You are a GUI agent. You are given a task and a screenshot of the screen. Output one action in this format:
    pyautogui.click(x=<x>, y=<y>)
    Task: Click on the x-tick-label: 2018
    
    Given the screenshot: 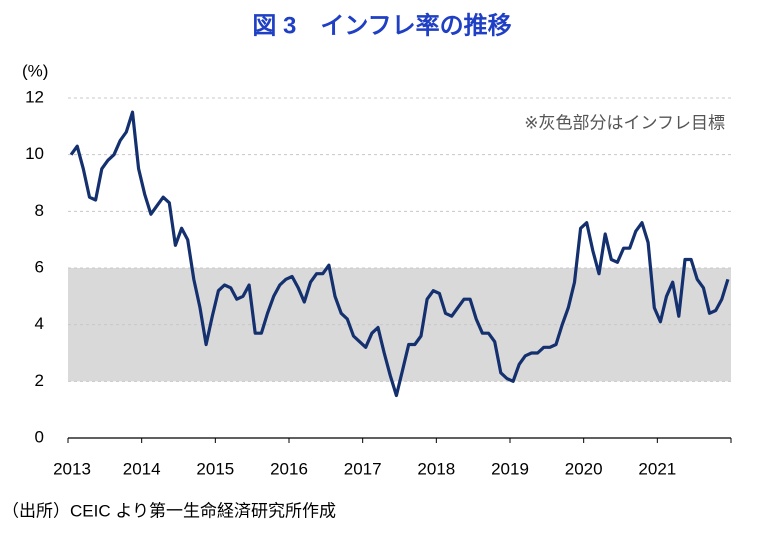 What is the action you would take?
    pyautogui.click(x=436, y=468)
    